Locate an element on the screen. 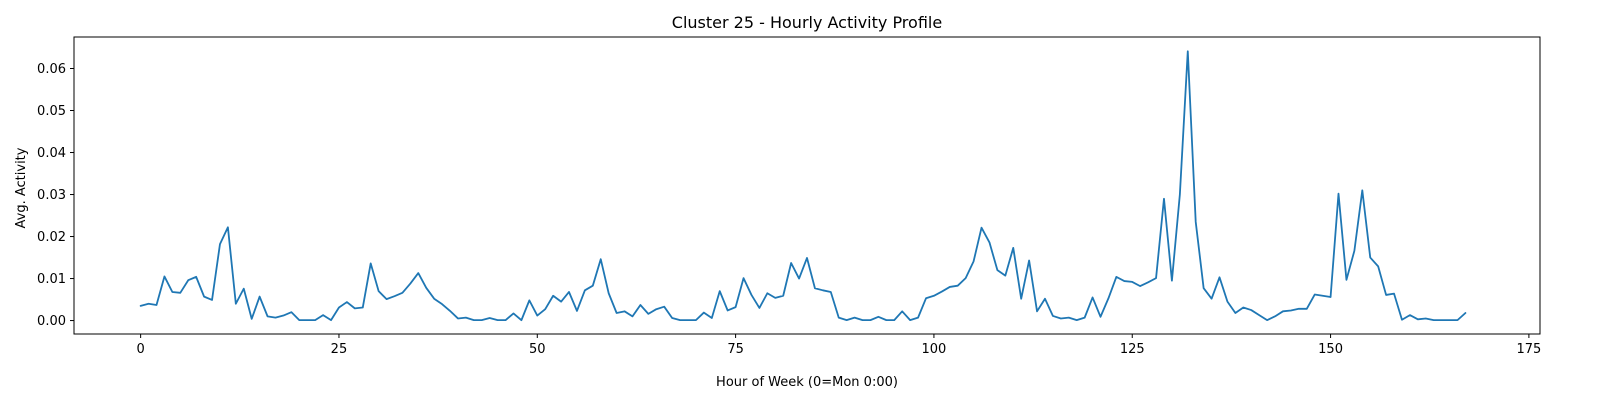  y-tick-label-2: 0.02 is located at coordinates (51, 237).